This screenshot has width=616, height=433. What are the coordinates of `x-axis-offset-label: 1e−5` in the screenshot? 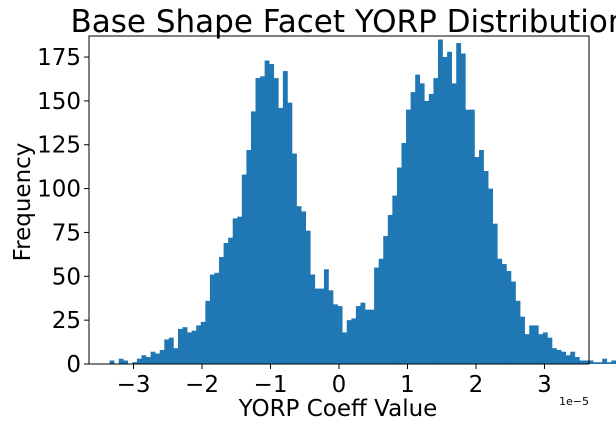 It's located at (574, 401).